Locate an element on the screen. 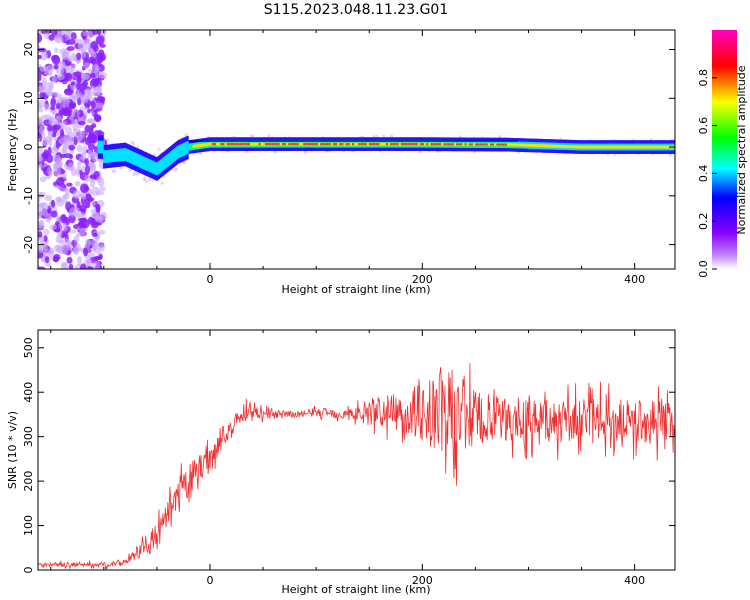 This screenshot has height=600, width=750. colorbar-tick-label: 0.4 is located at coordinates (703, 174).